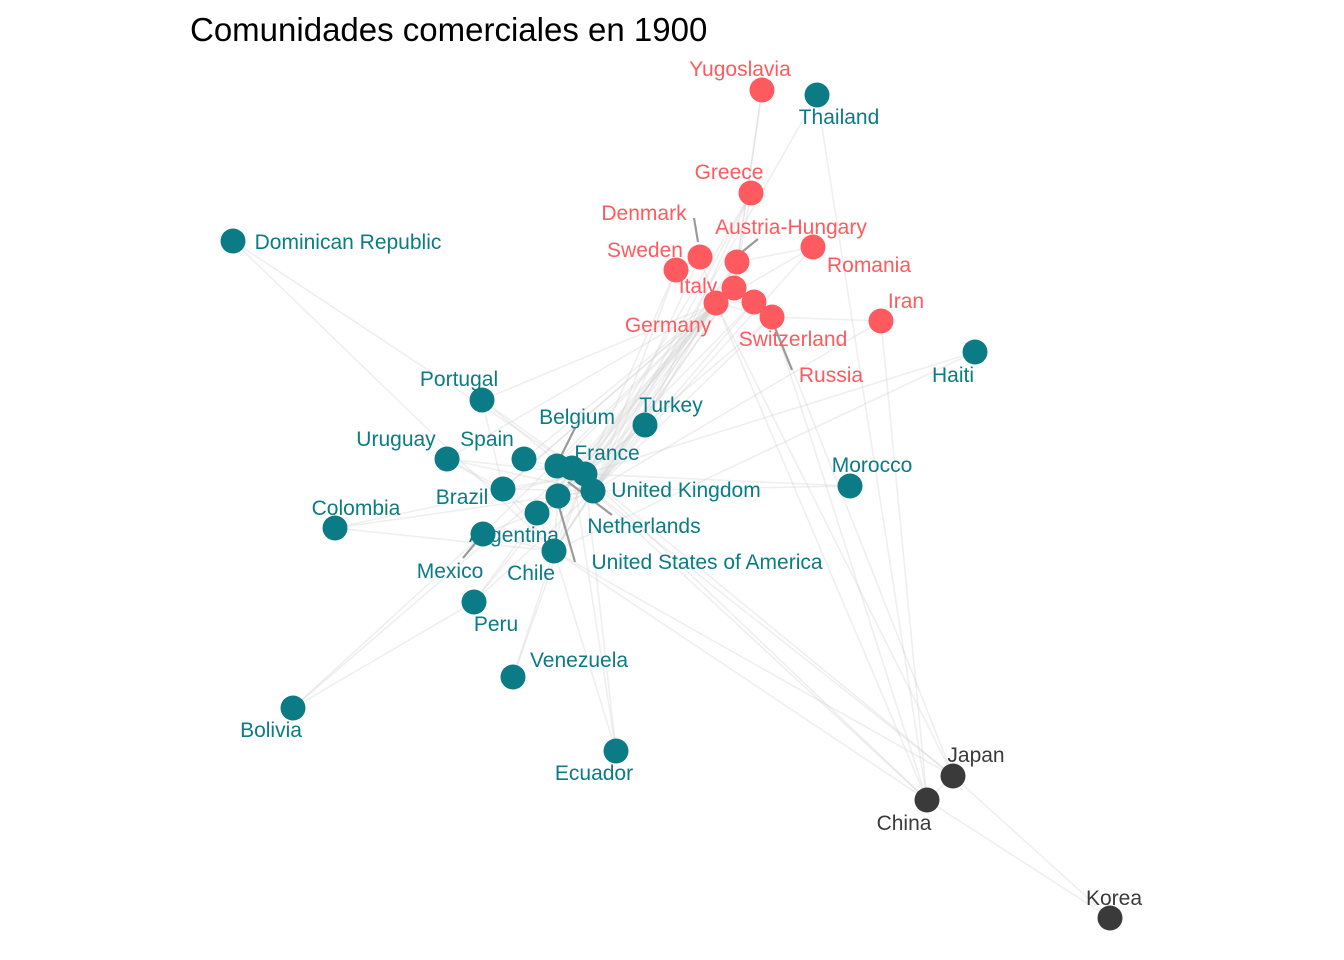  Describe the element at coordinates (643, 526) in the screenshot. I see `node-label-netherlands: Netherlands` at that location.